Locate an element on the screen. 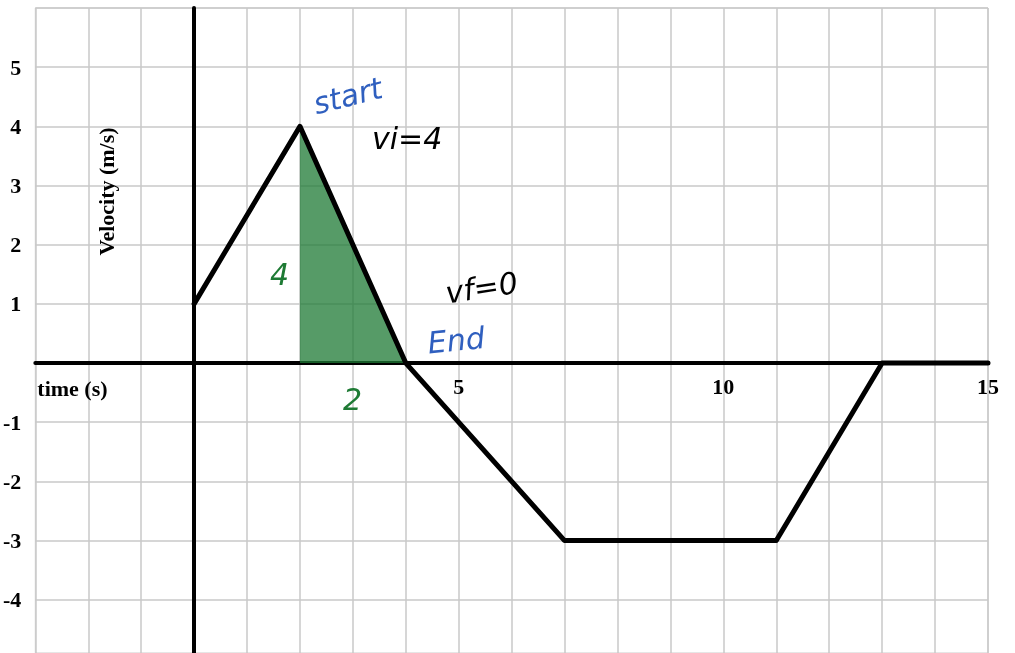 This screenshot has width=1015, height=653. y-tick-label: 2 is located at coordinates (16, 245).